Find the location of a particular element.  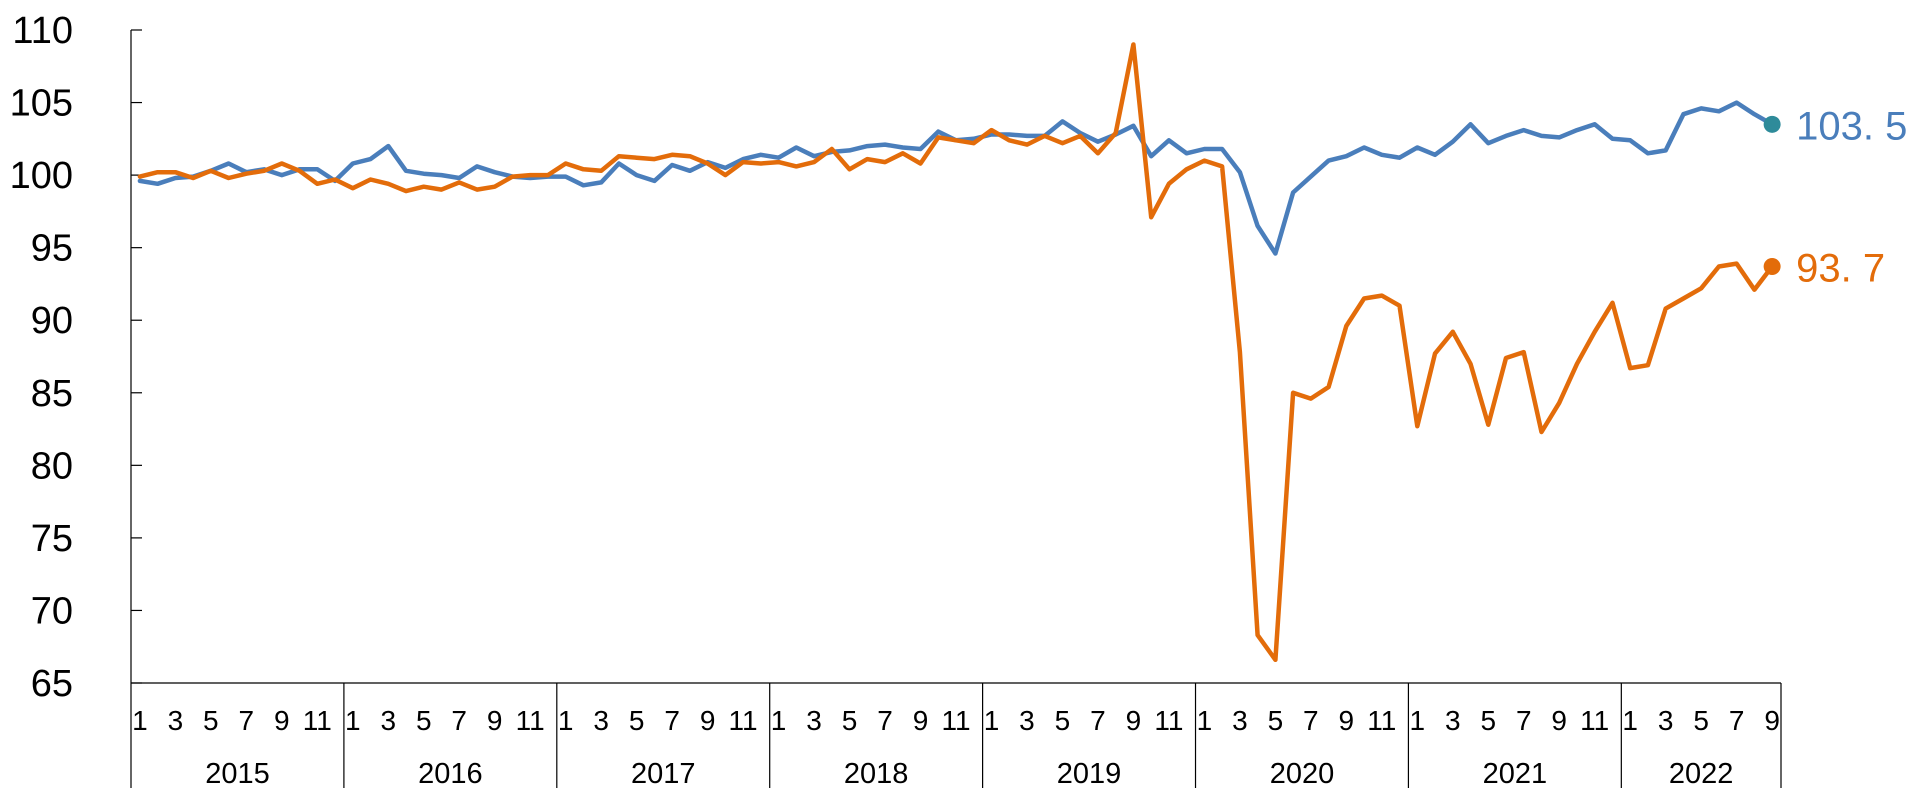

x-year-label: 2016 is located at coordinates (450, 773).